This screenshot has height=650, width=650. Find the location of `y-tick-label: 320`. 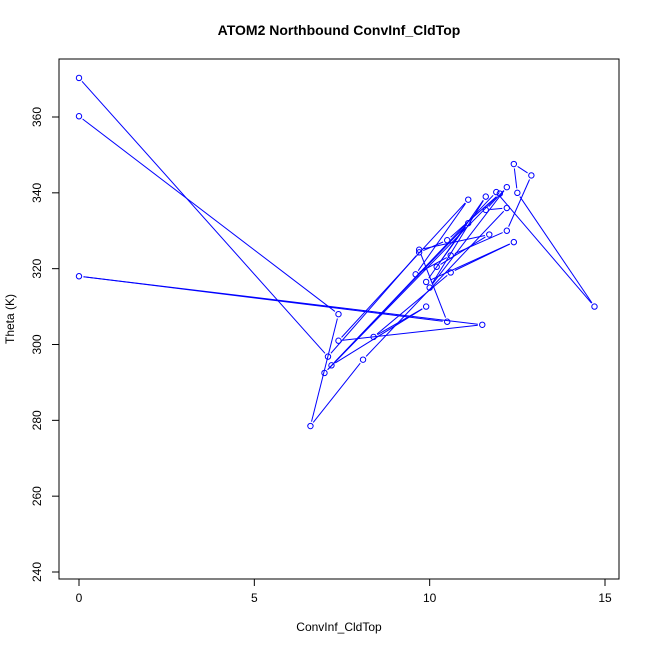

y-tick-label: 320 is located at coordinates (37, 268).